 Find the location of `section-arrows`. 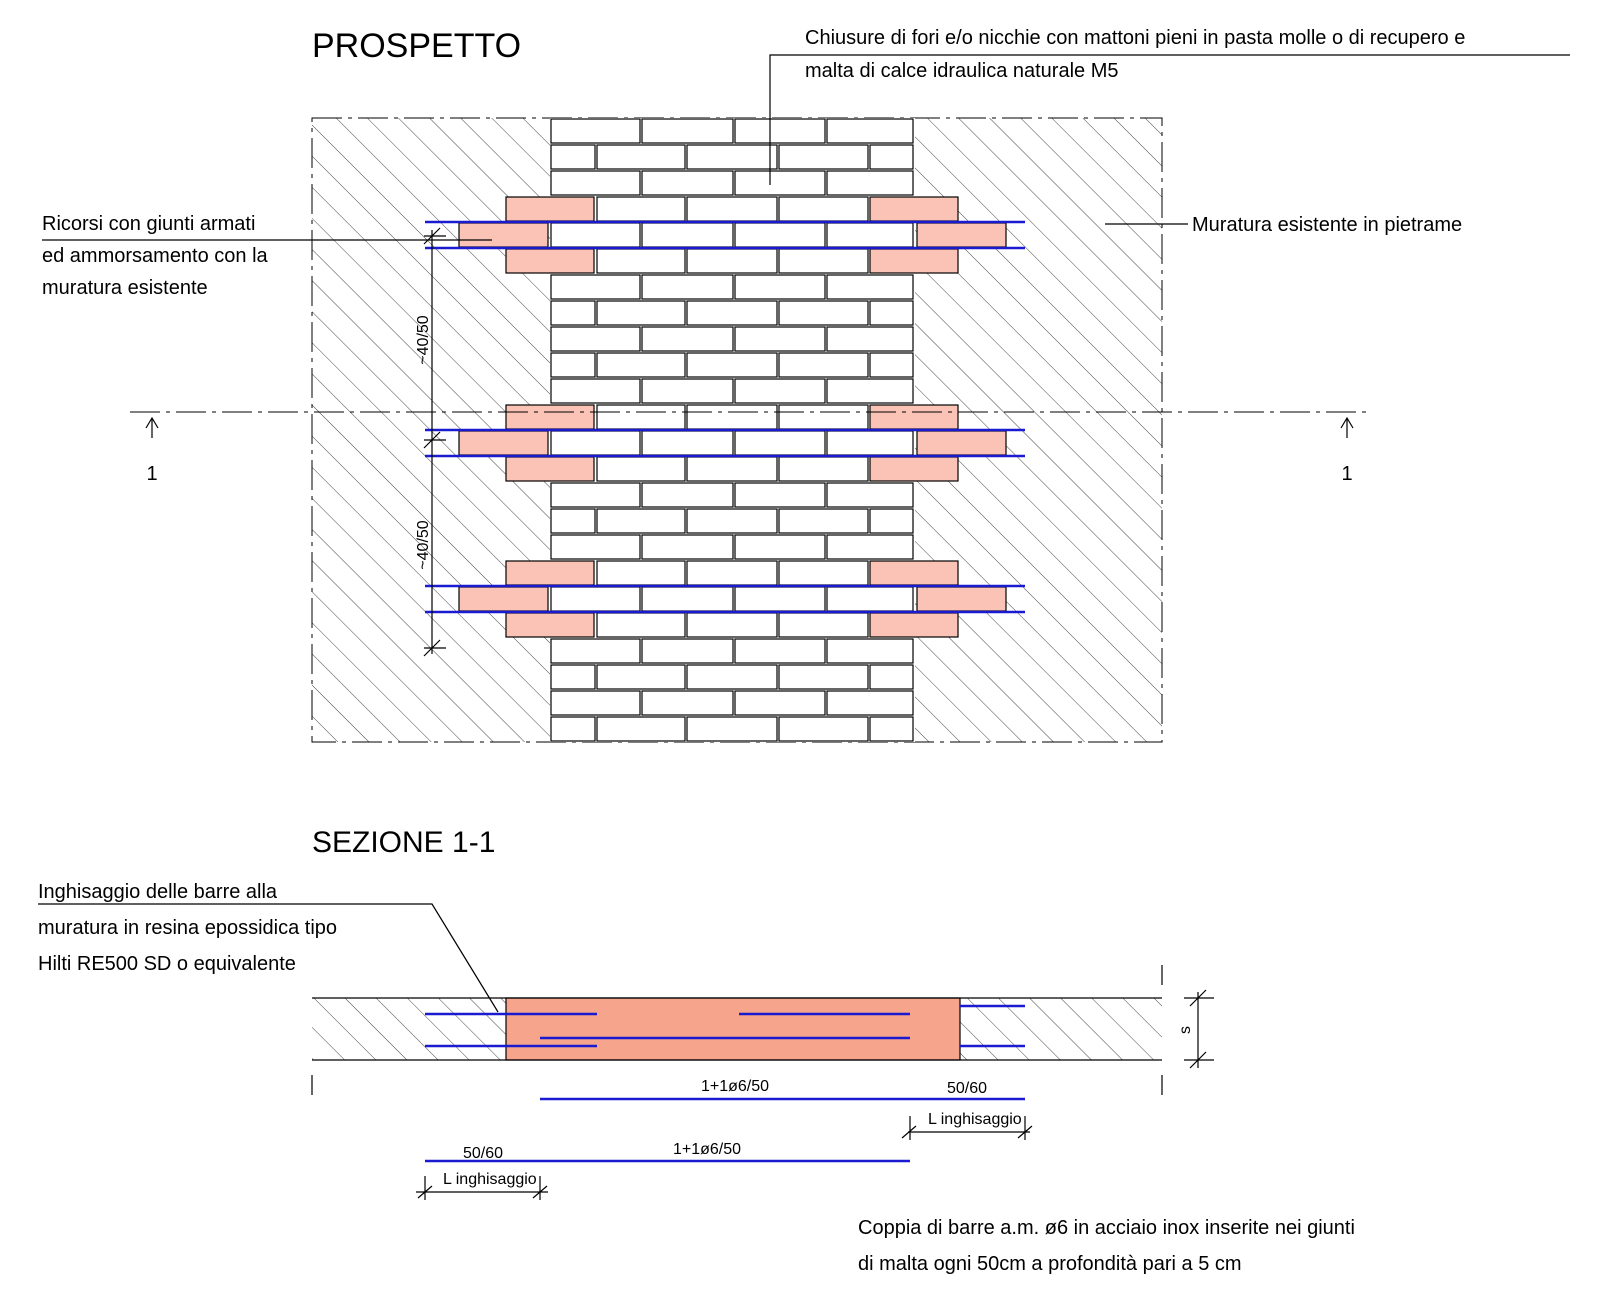

section-arrows is located at coordinates (749, 427).